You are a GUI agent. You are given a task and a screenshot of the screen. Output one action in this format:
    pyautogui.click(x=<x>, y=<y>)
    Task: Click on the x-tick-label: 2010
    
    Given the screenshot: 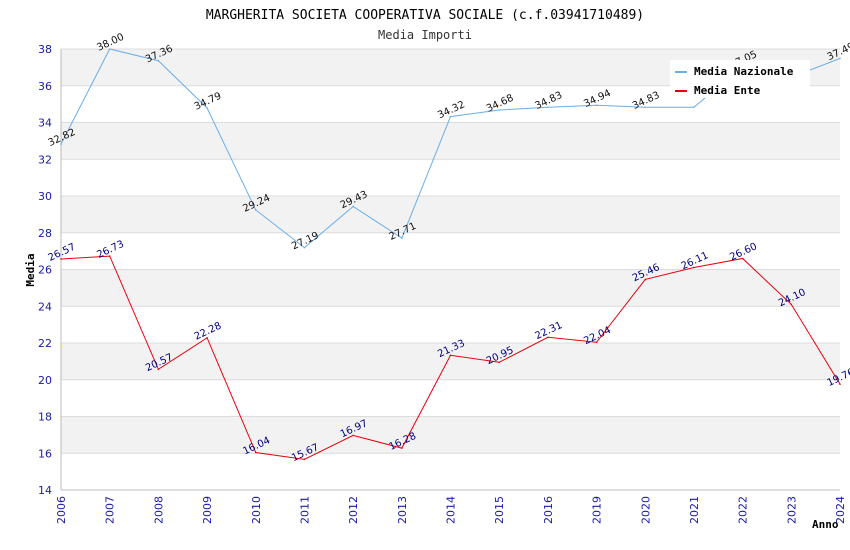 What is the action you would take?
    pyautogui.click(x=256, y=510)
    